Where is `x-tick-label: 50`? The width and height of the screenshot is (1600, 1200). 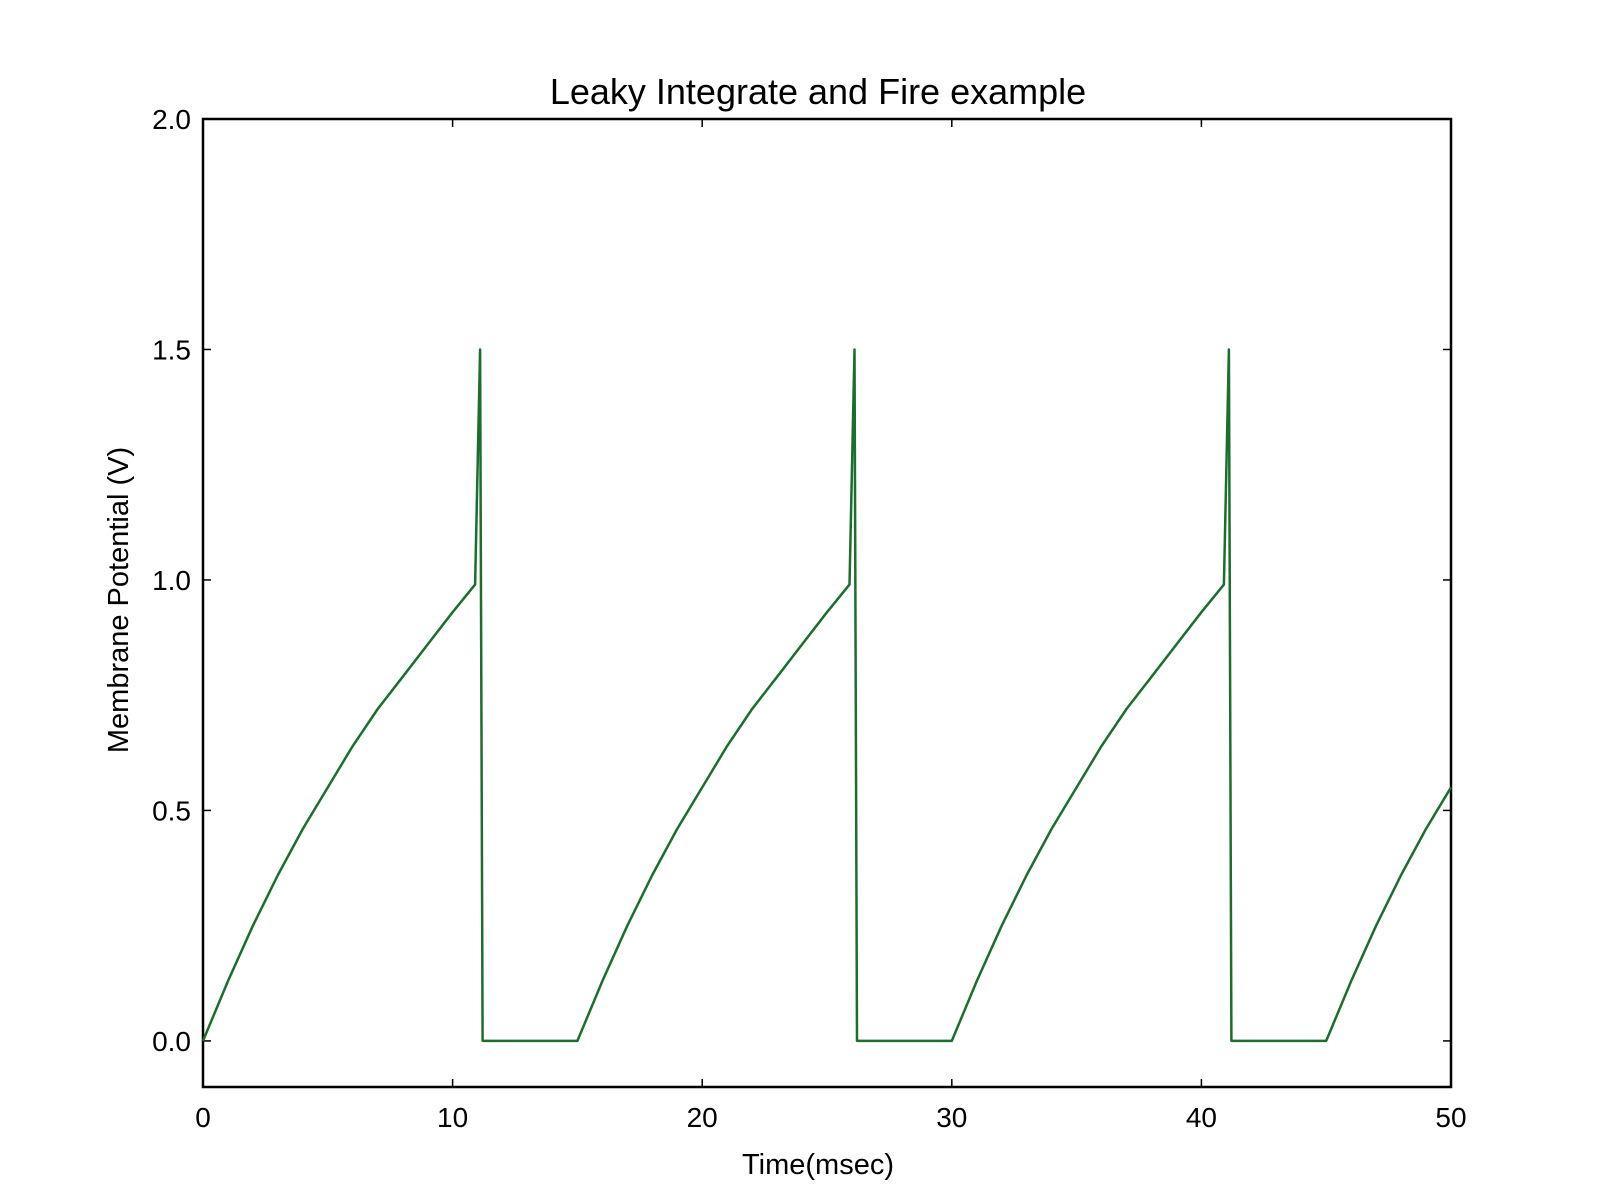
x-tick-label: 50 is located at coordinates (1450, 1117).